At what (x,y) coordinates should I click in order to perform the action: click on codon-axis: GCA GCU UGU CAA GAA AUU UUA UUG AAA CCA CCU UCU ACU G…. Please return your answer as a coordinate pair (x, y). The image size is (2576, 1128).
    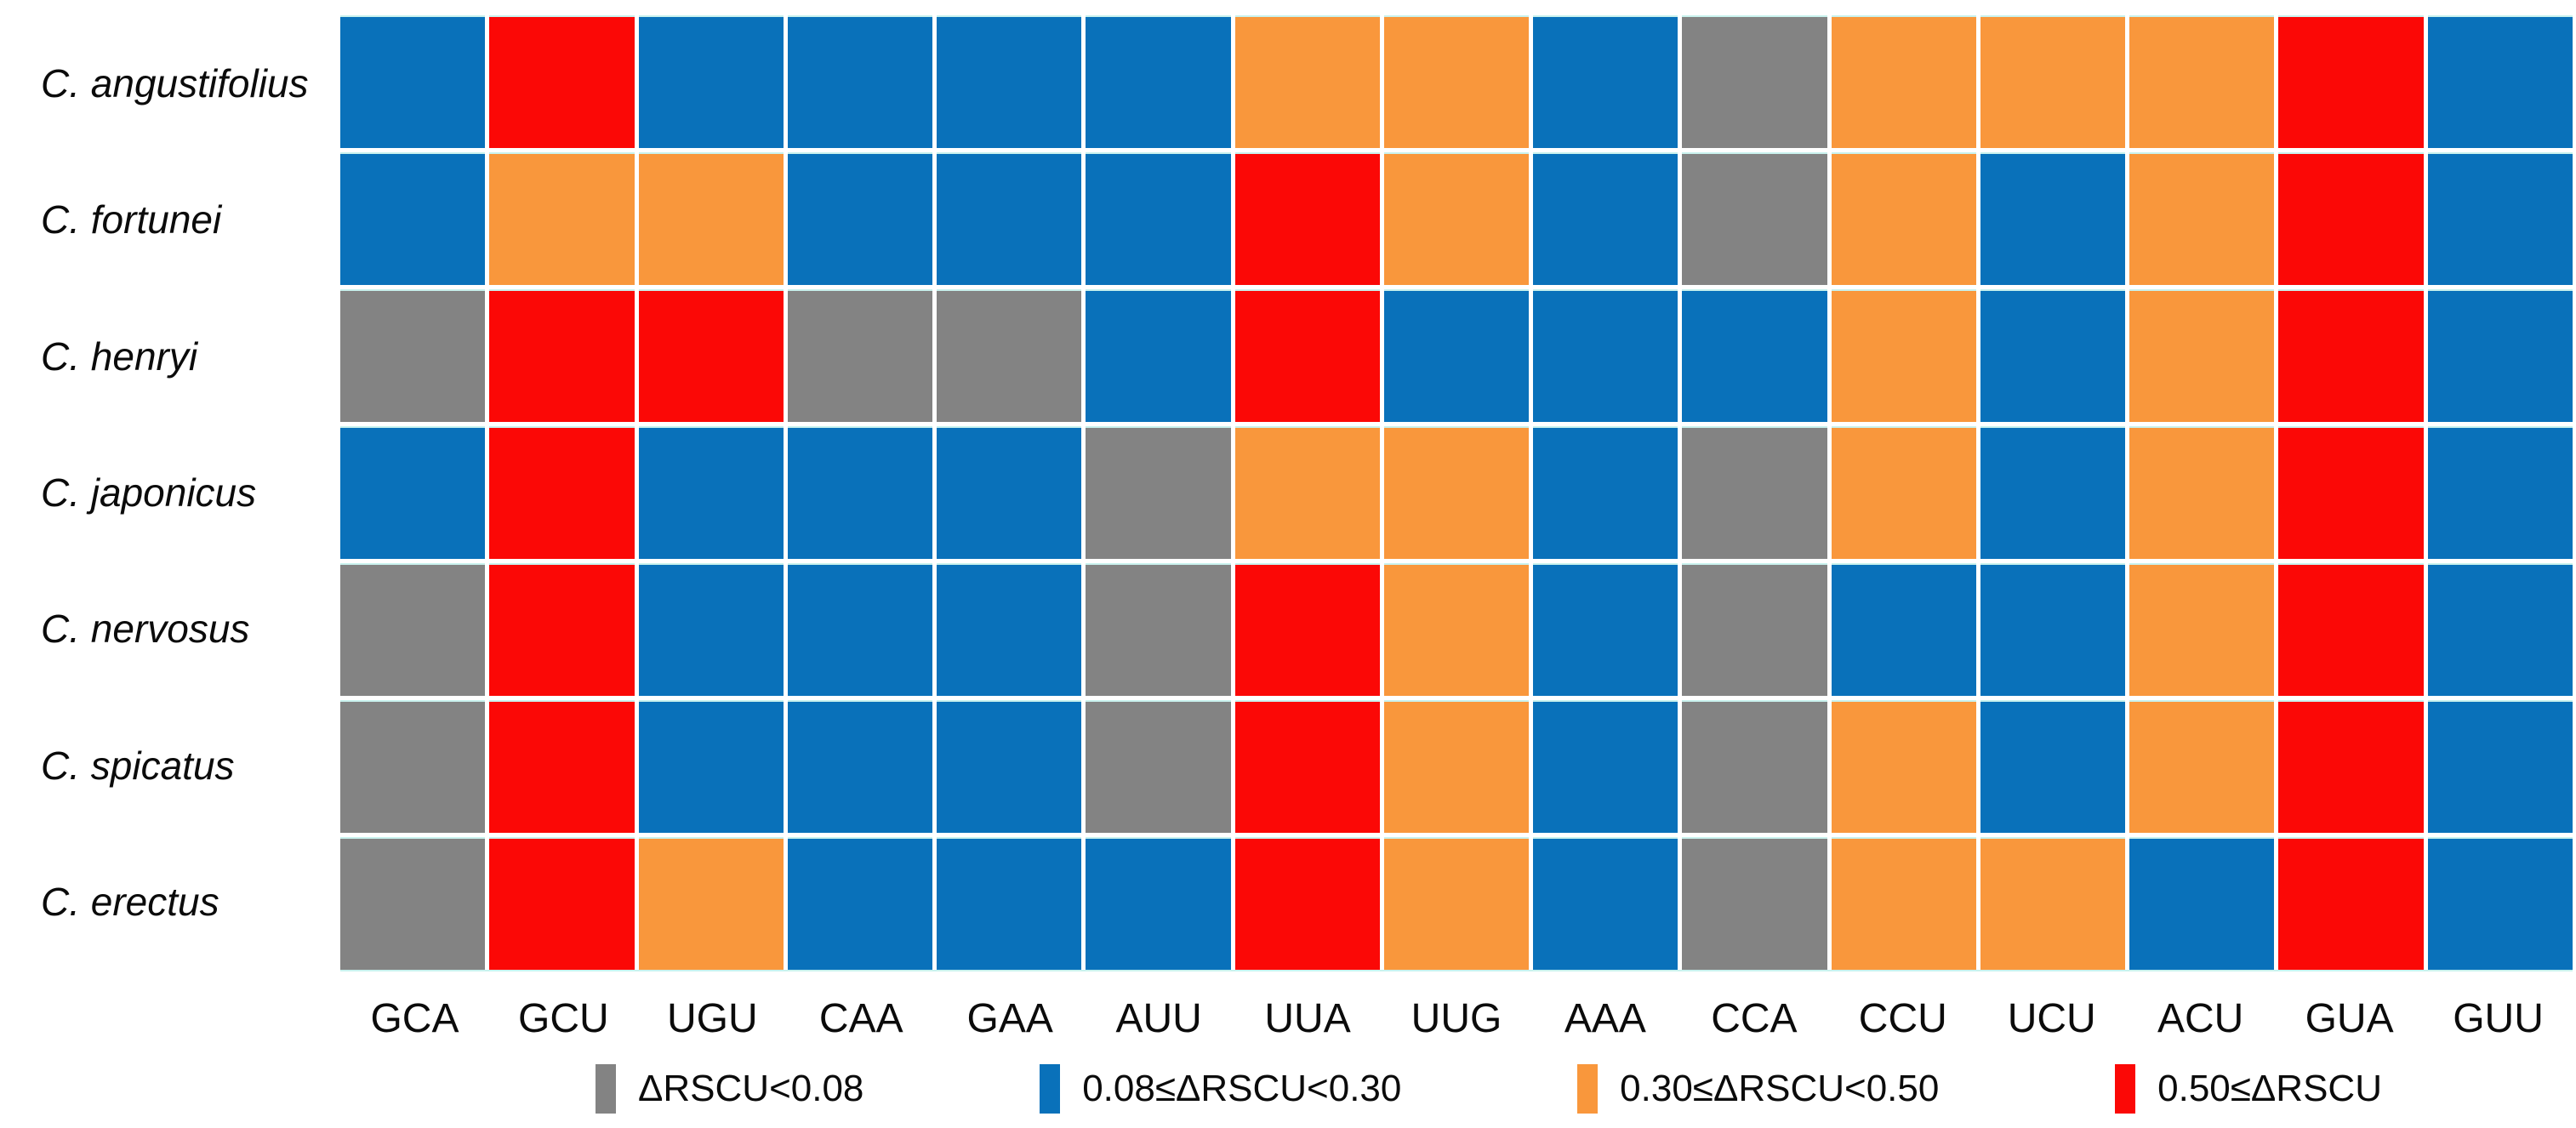
    Looking at the image, I should click on (1456, 1018).